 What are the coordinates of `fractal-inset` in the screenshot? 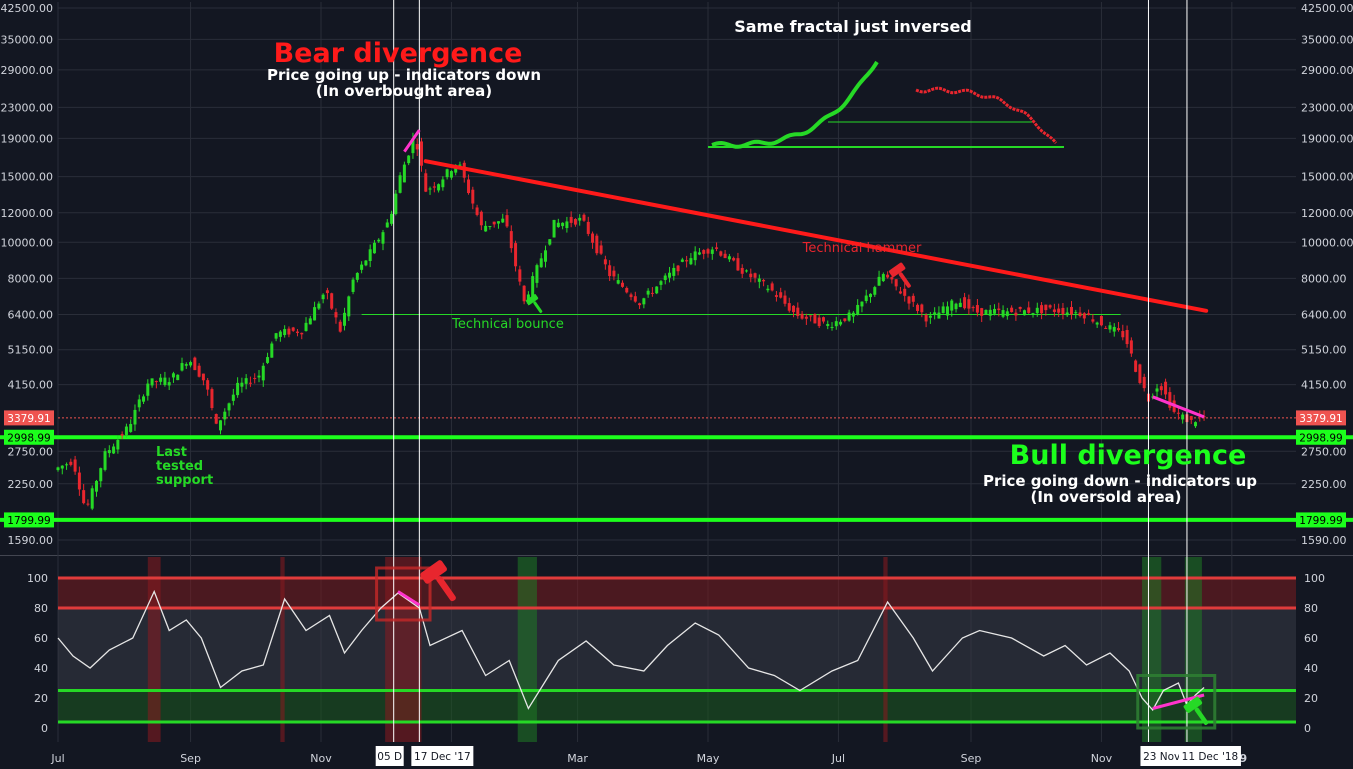 It's located at (886, 104).